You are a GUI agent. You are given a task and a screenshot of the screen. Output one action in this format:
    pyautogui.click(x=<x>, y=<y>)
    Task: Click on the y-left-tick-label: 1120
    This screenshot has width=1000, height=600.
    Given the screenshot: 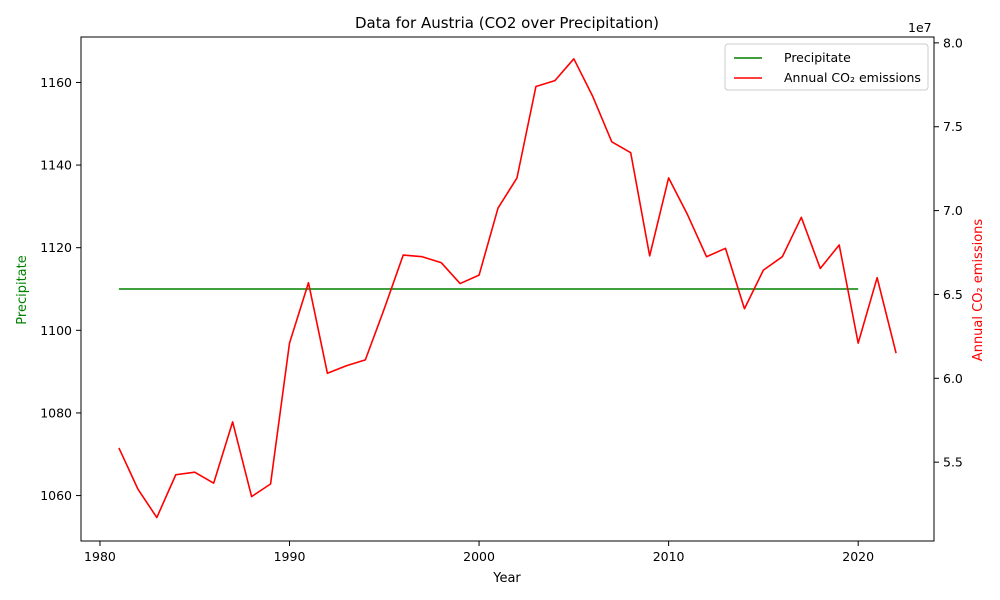 What is the action you would take?
    pyautogui.click(x=56, y=247)
    